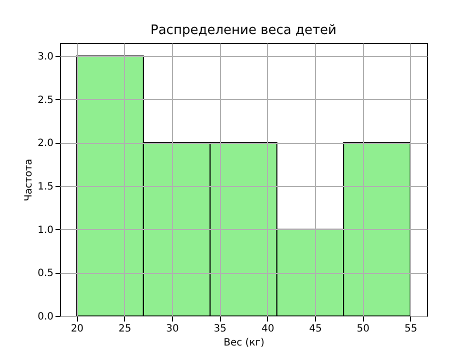 This screenshot has width=474, height=355. What do you see at coordinates (244, 343) in the screenshot?
I see `x-axis-title: Вес (кг)` at bounding box center [244, 343].